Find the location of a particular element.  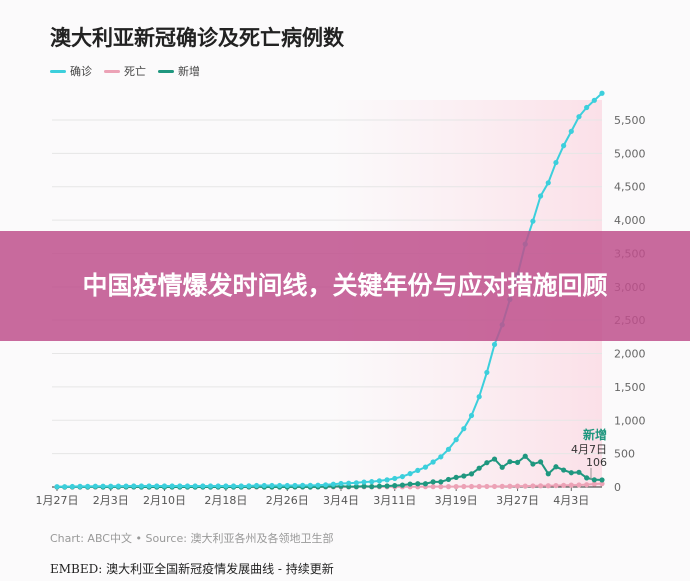

x-tick-label: 3月11日 is located at coordinates (394, 500).